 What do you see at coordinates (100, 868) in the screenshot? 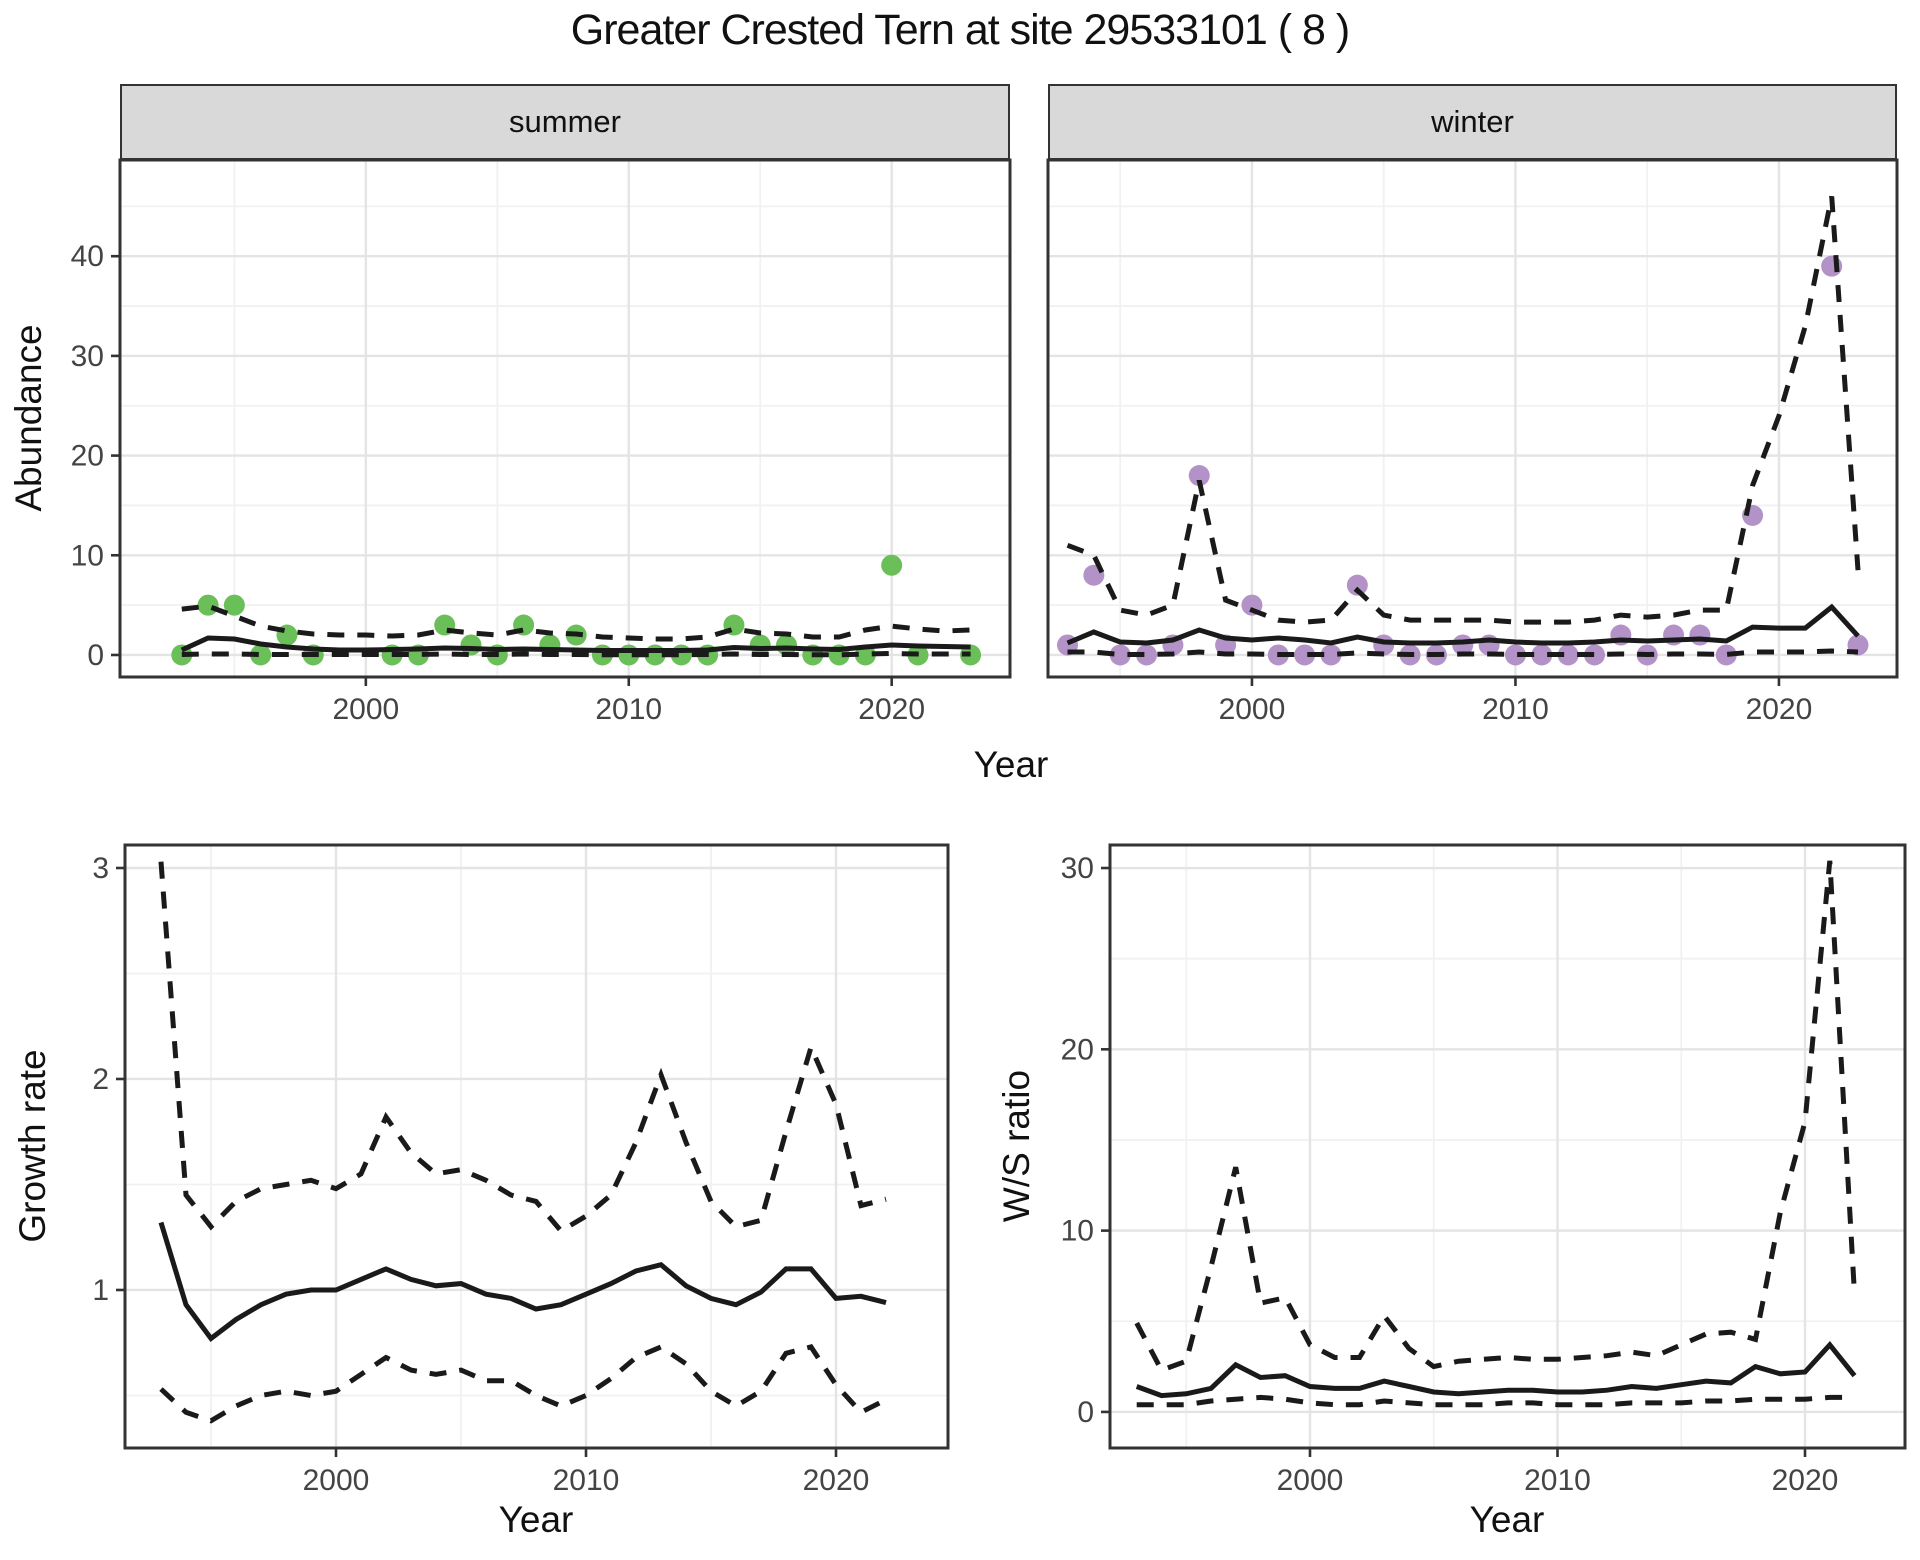
I see `y-tick-label: 3` at bounding box center [100, 868].